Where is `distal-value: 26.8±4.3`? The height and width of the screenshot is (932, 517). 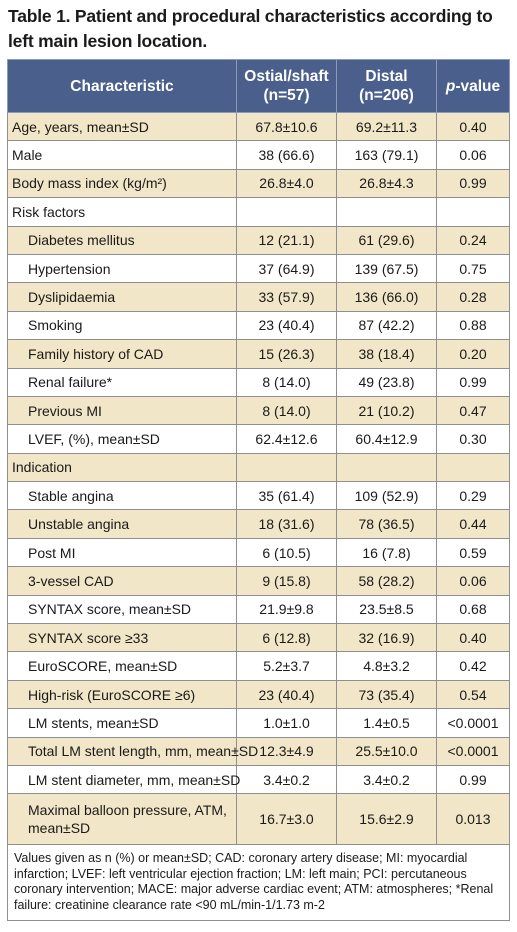 distal-value: 26.8±4.3 is located at coordinates (386, 183).